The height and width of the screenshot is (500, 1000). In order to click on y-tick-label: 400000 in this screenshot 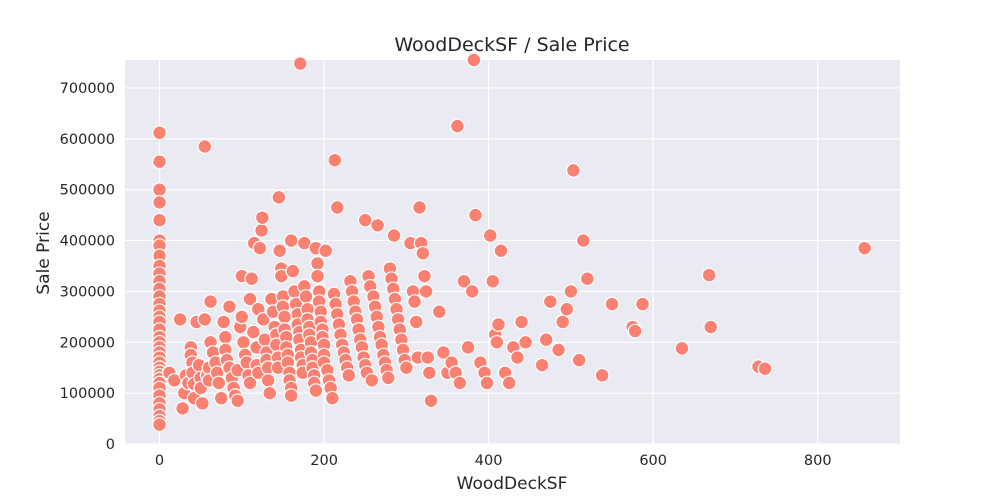, I will do `click(87, 242)`.